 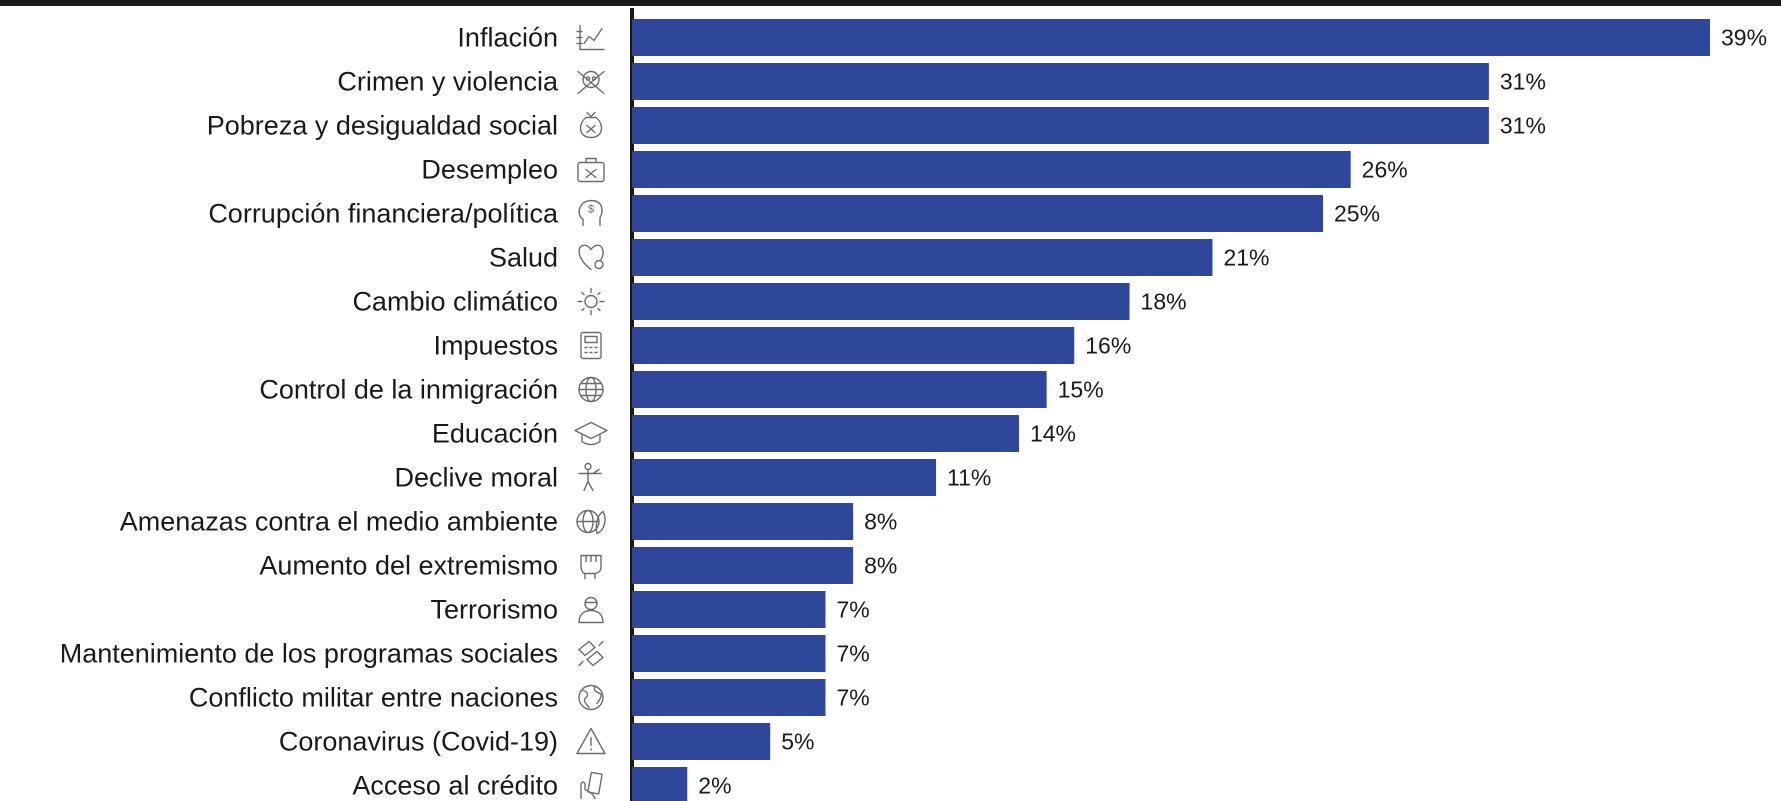 I want to click on earth-icon, so click(x=591, y=697).